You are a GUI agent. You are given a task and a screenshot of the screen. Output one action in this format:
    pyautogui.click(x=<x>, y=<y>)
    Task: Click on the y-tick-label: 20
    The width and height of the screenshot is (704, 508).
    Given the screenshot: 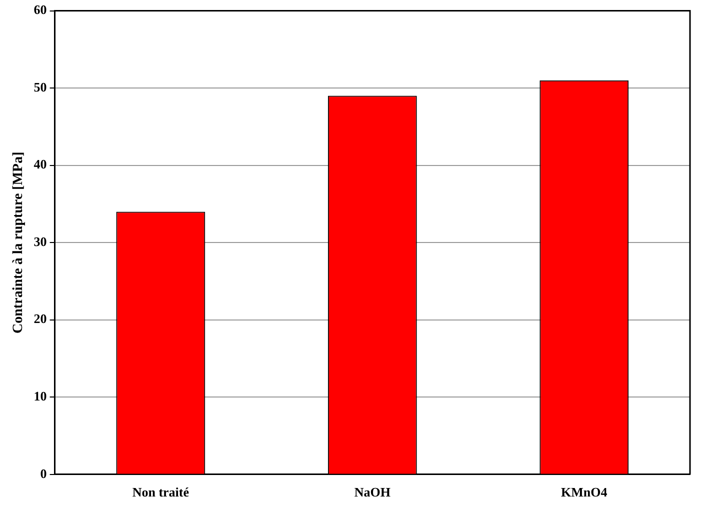 What is the action you would take?
    pyautogui.click(x=40, y=318)
    